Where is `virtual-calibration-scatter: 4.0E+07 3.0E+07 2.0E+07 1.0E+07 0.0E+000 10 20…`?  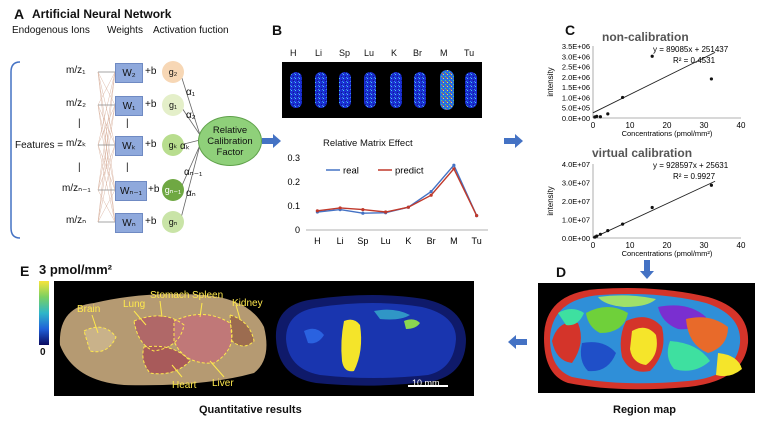 virtual-calibration-scatter: 4.0E+07 3.0E+07 2.0E+07 1.0E+07 0.0E+000 10 20… is located at coordinates (646, 209).